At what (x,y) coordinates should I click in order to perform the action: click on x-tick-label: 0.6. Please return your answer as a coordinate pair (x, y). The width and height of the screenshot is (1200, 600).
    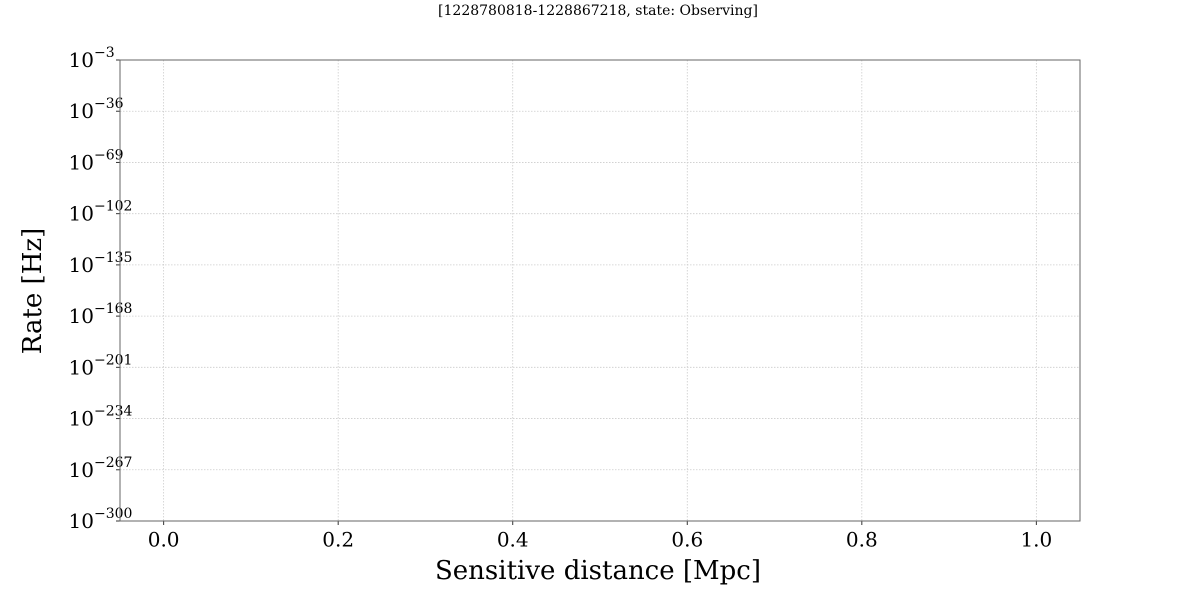
    Looking at the image, I should click on (687, 540).